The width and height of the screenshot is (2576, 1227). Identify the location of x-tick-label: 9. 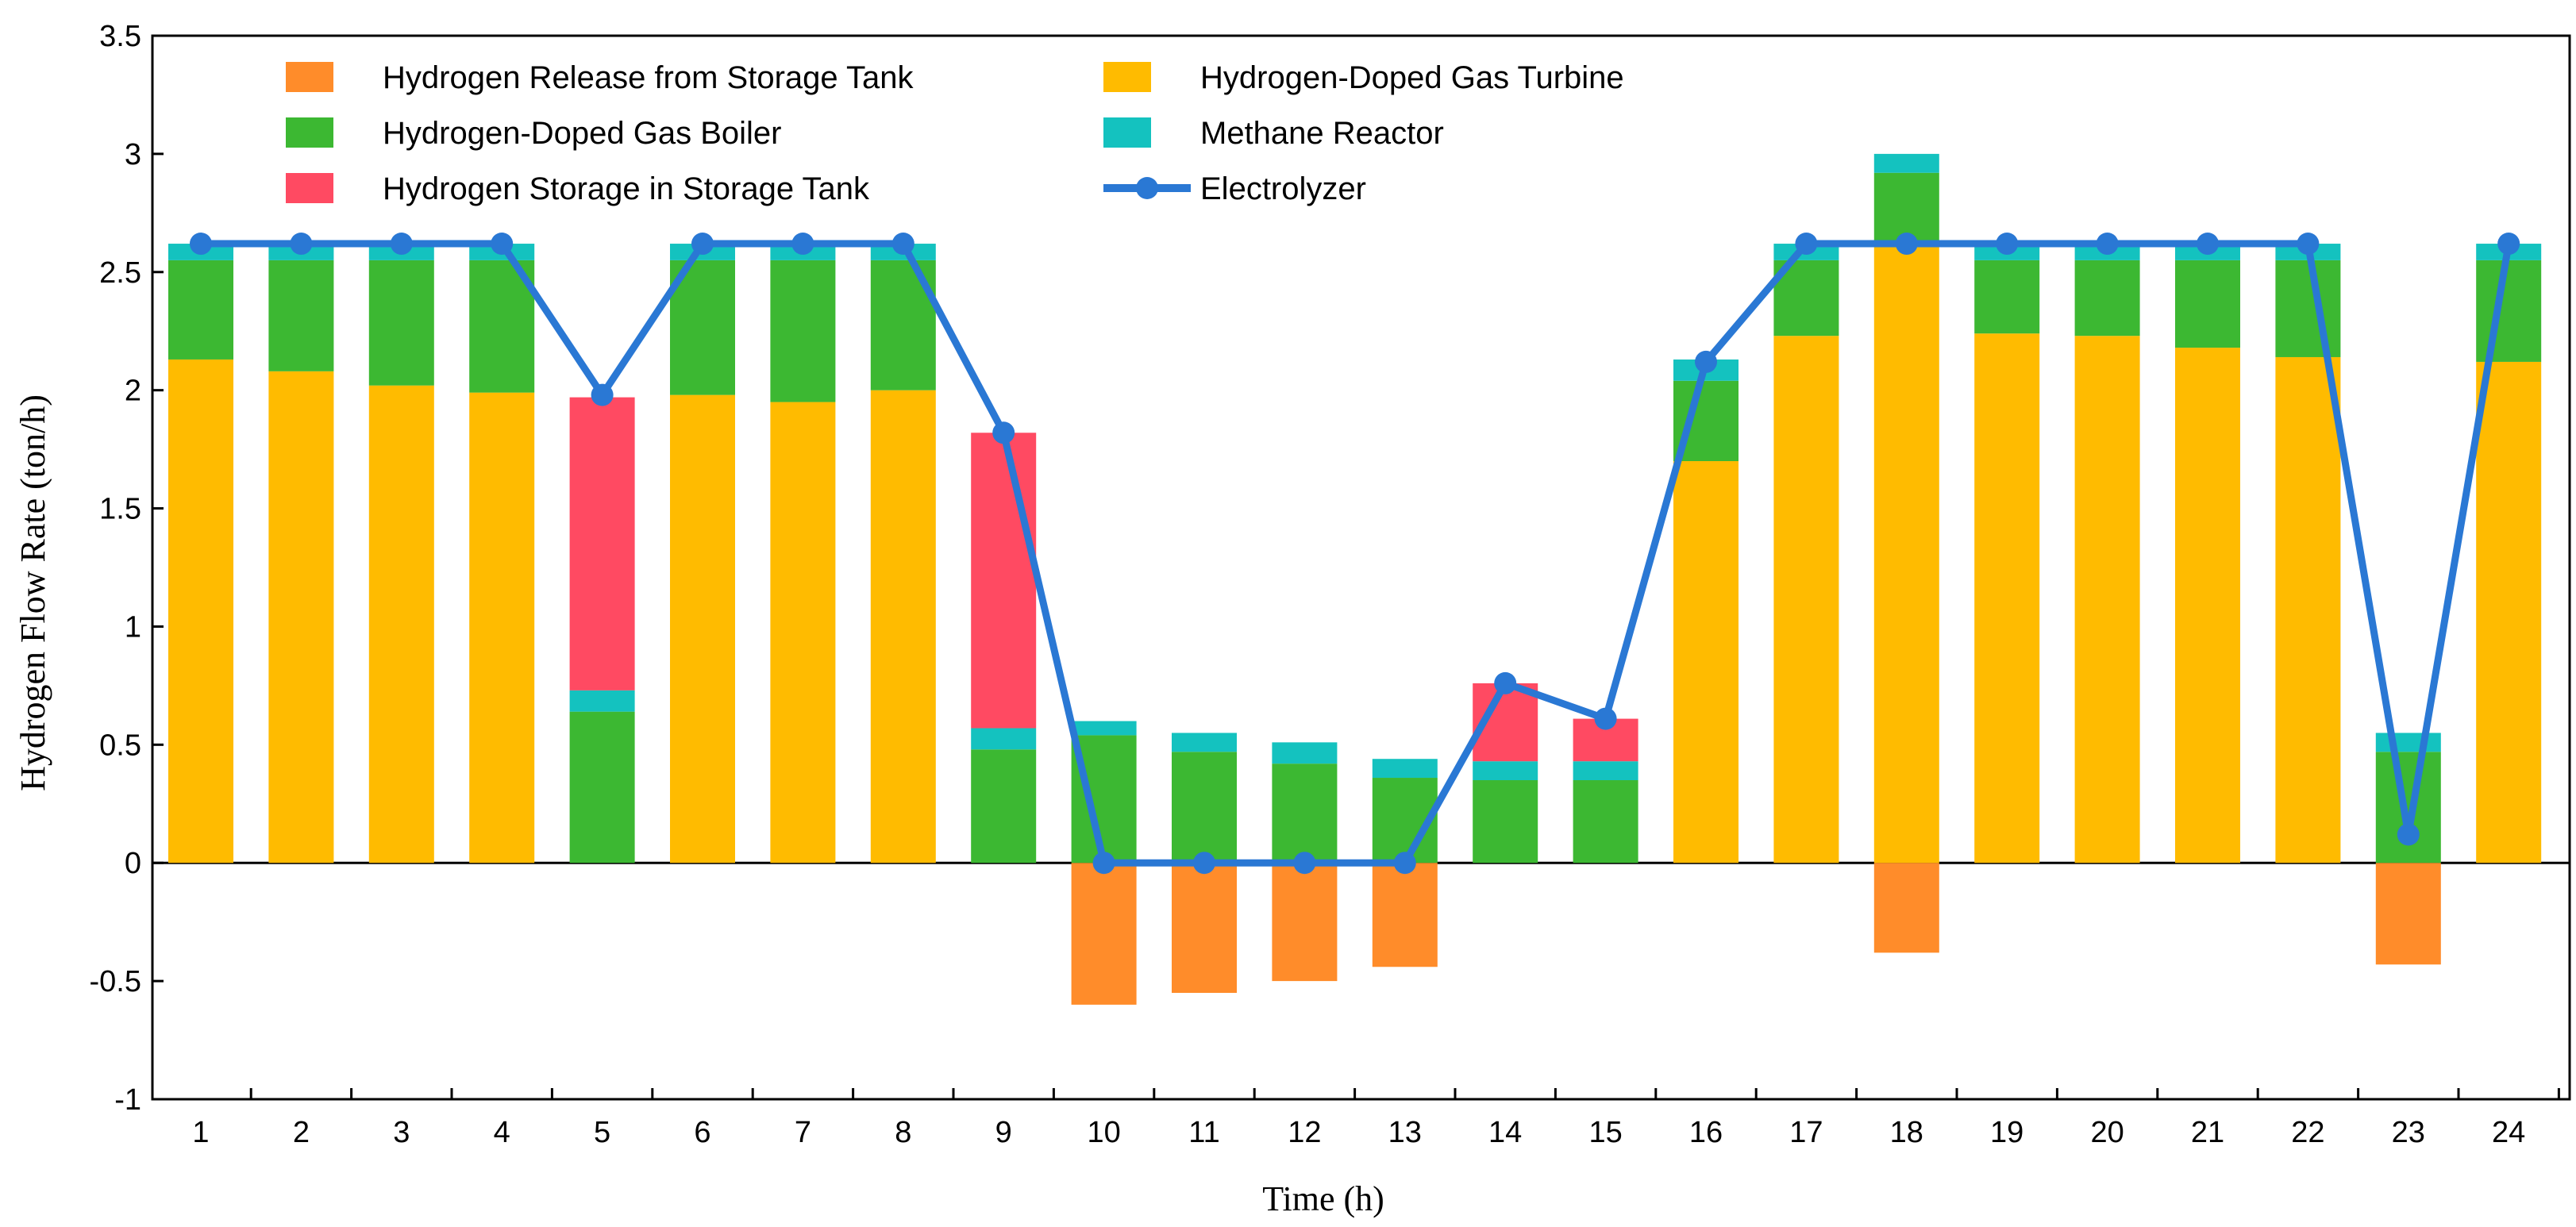
(1003, 1132).